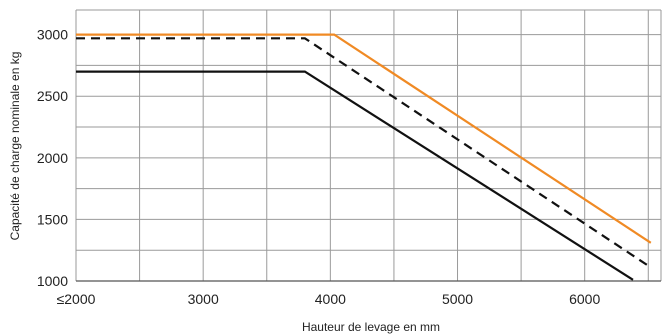  I want to click on x-tick-label: 4000, so click(330, 299).